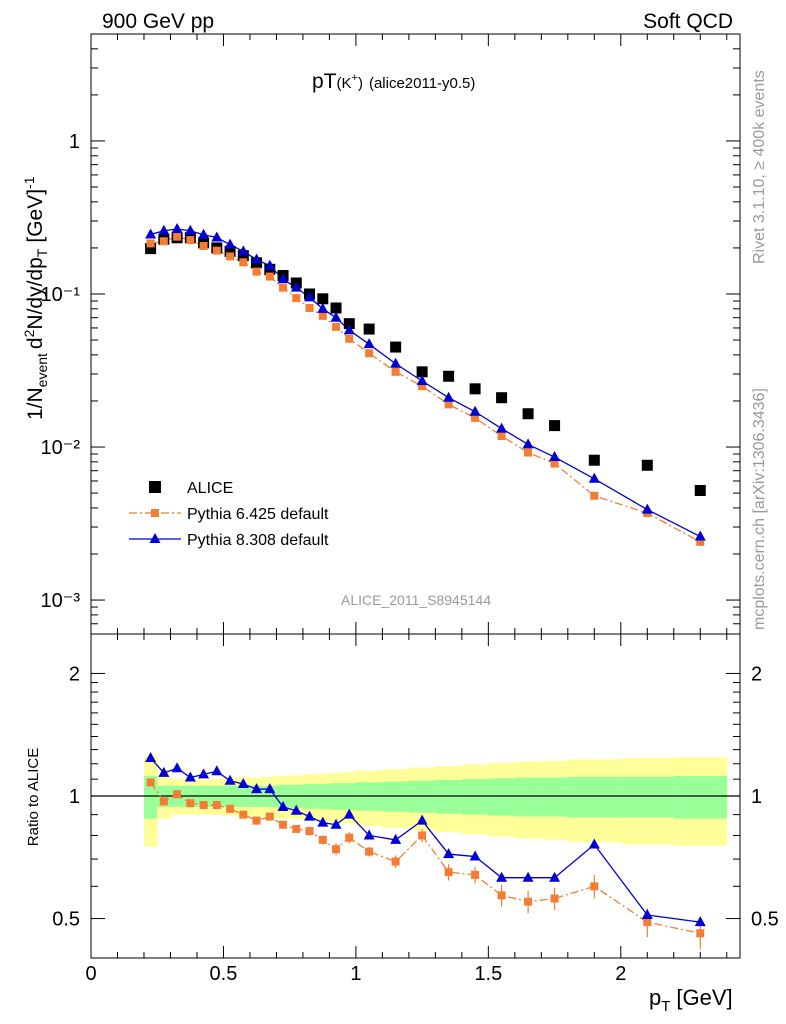  I want to click on y-tick-label: 10⁻¹, so click(61, 295).